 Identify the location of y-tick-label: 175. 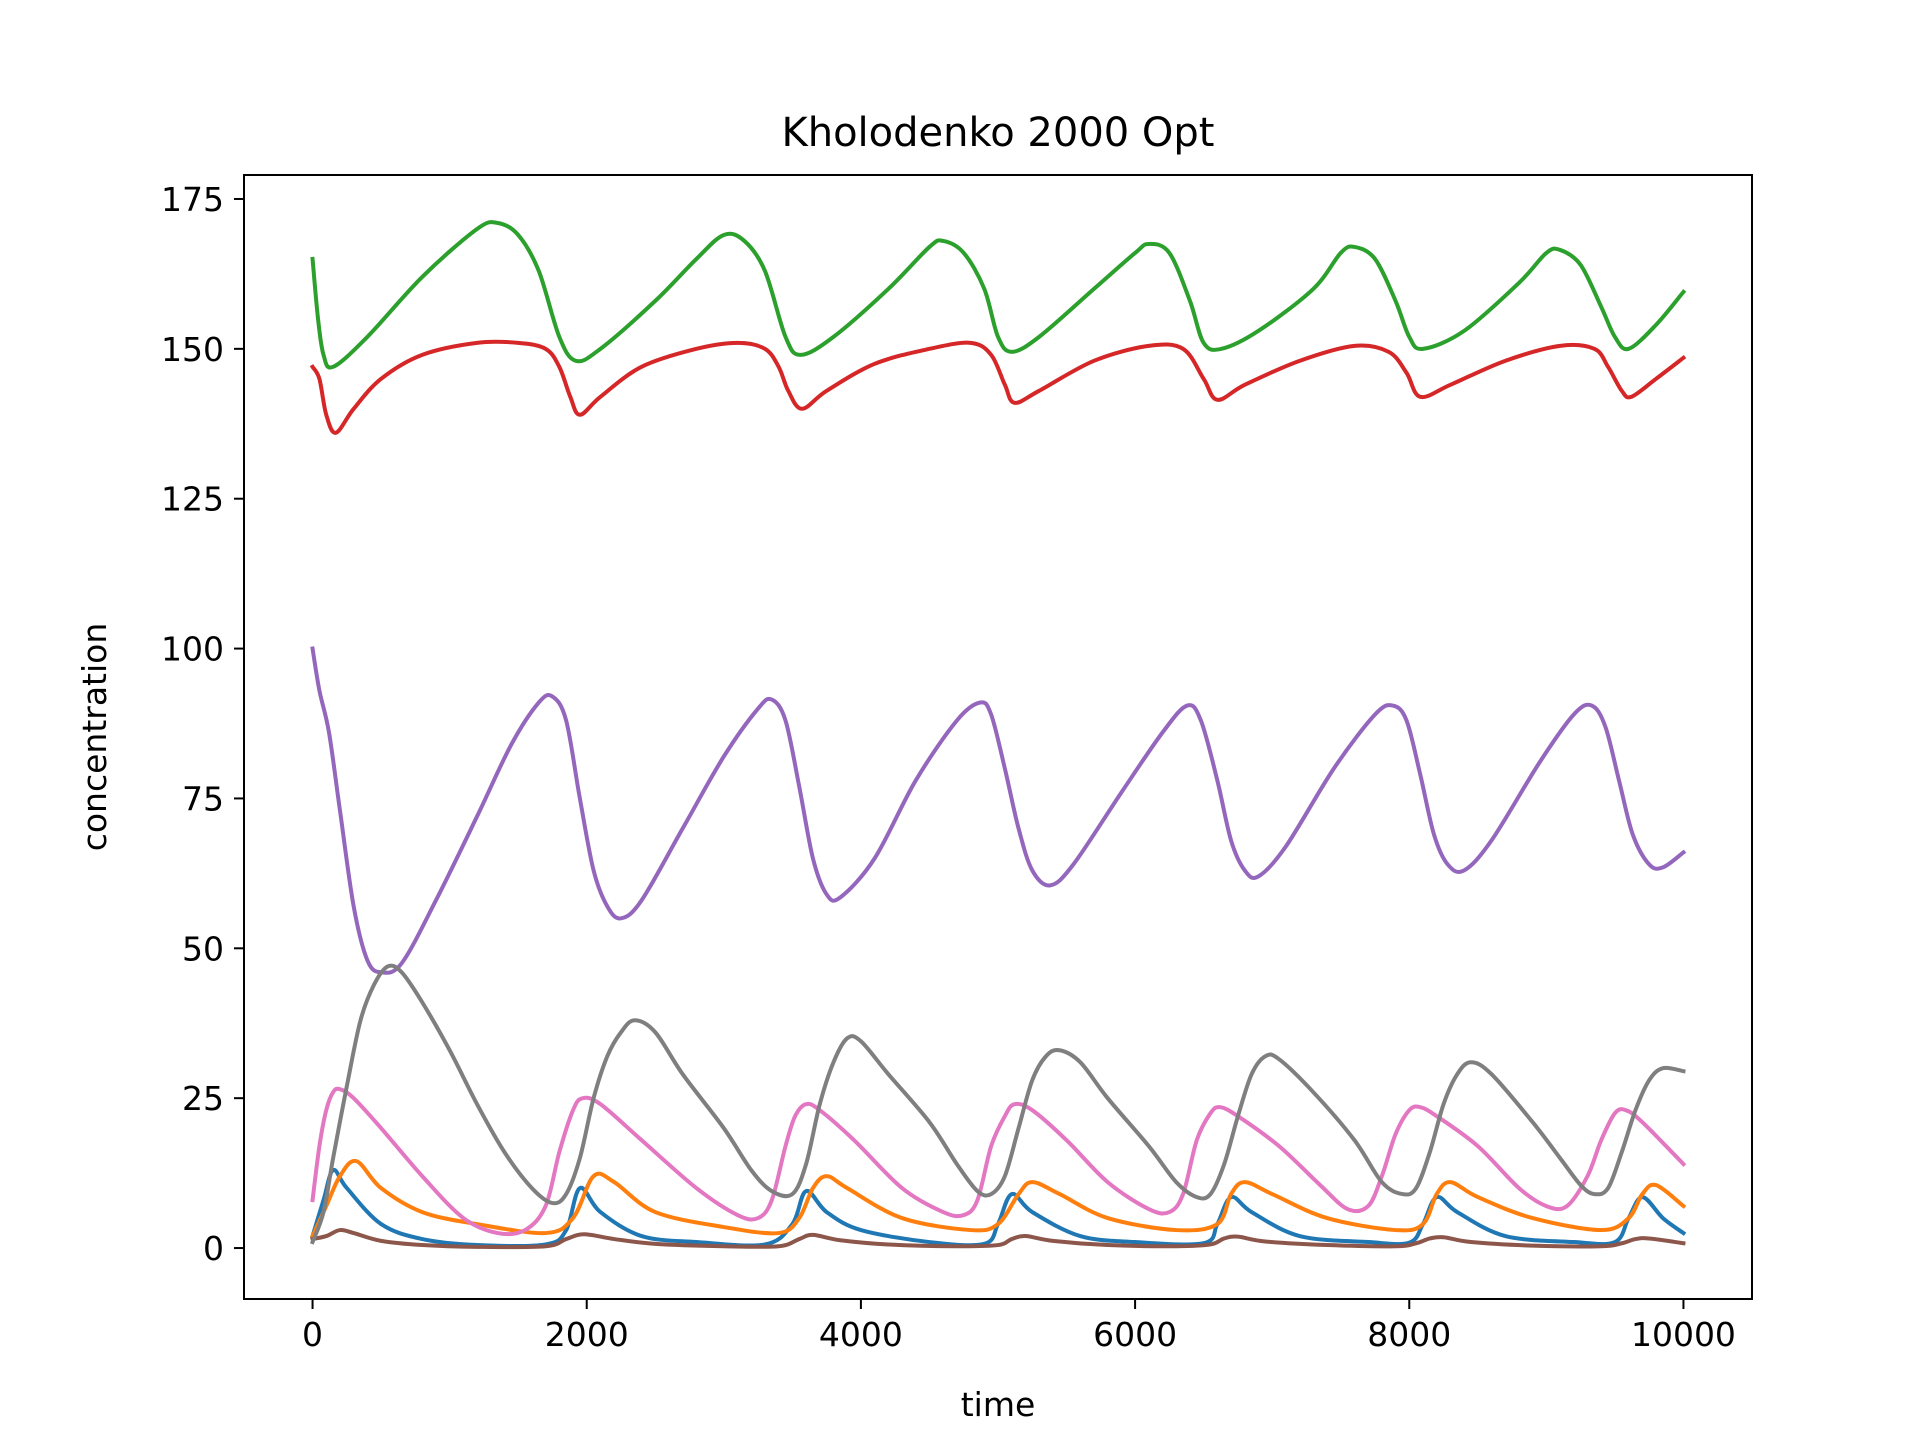
(192, 199).